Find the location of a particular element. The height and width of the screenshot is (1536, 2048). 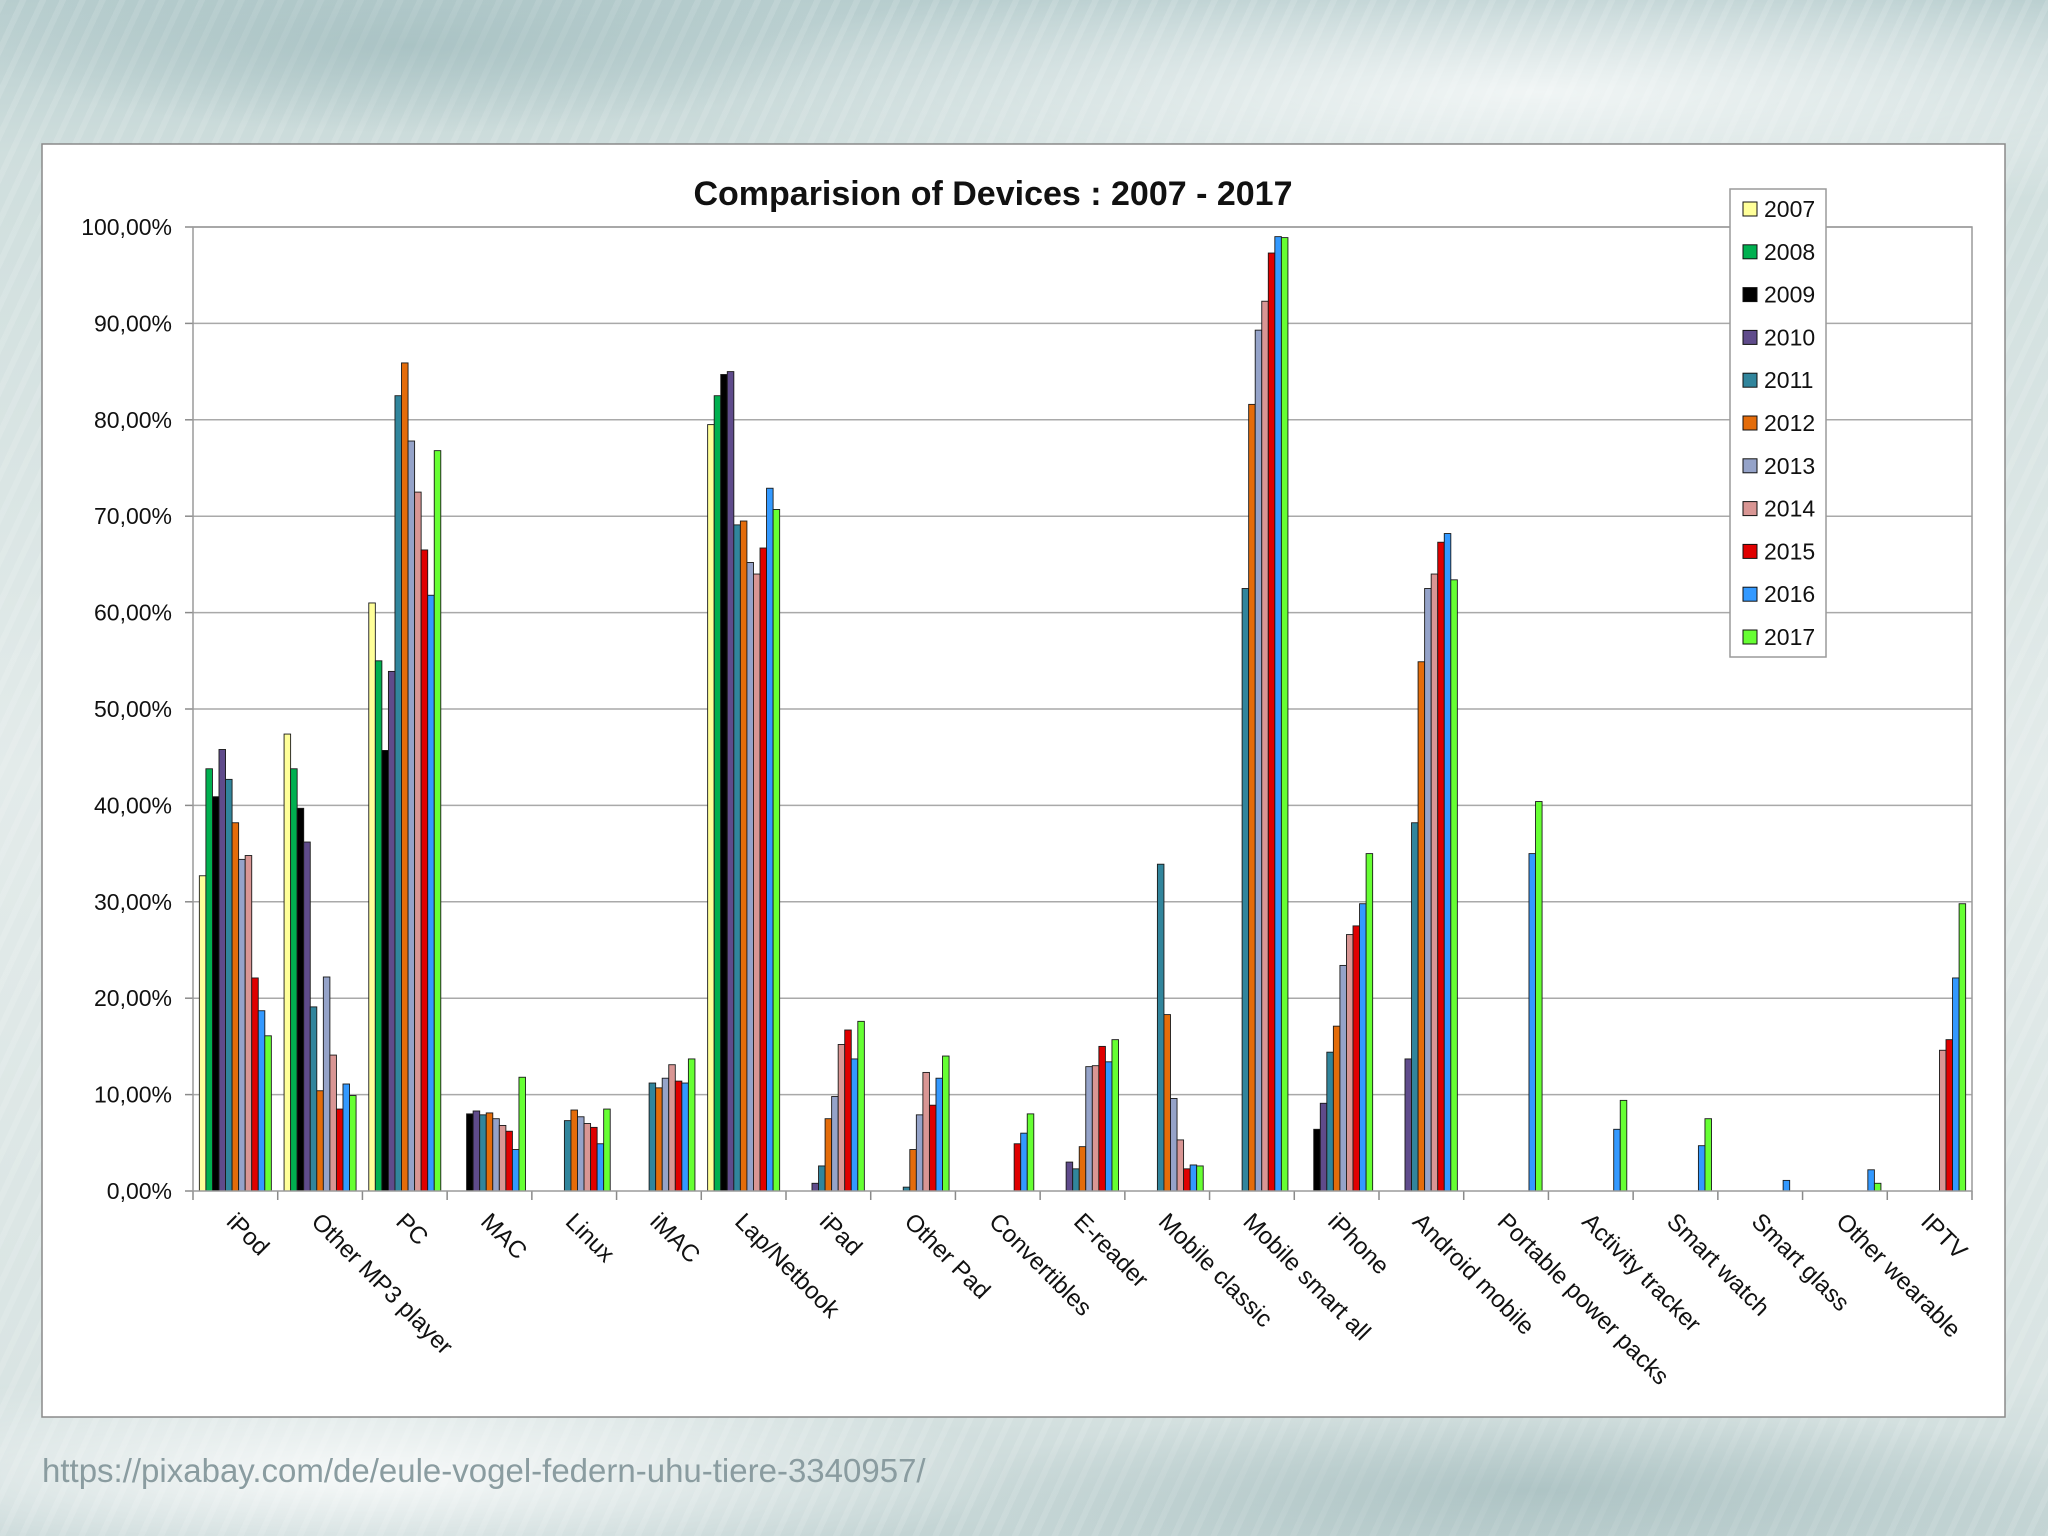

bar-pc-2013 is located at coordinates (411, 816).